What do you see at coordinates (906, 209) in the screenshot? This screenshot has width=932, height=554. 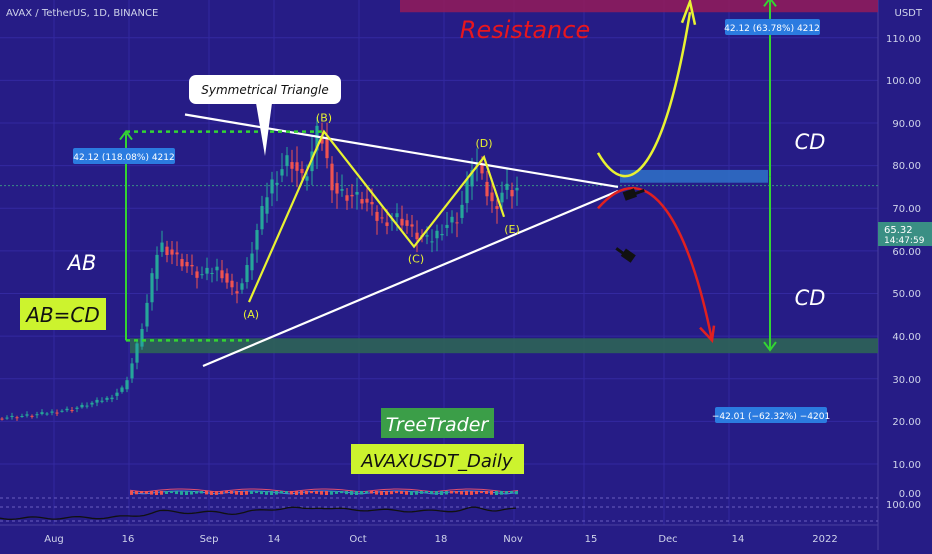 I see `y-tick-label: 70.00` at bounding box center [906, 209].